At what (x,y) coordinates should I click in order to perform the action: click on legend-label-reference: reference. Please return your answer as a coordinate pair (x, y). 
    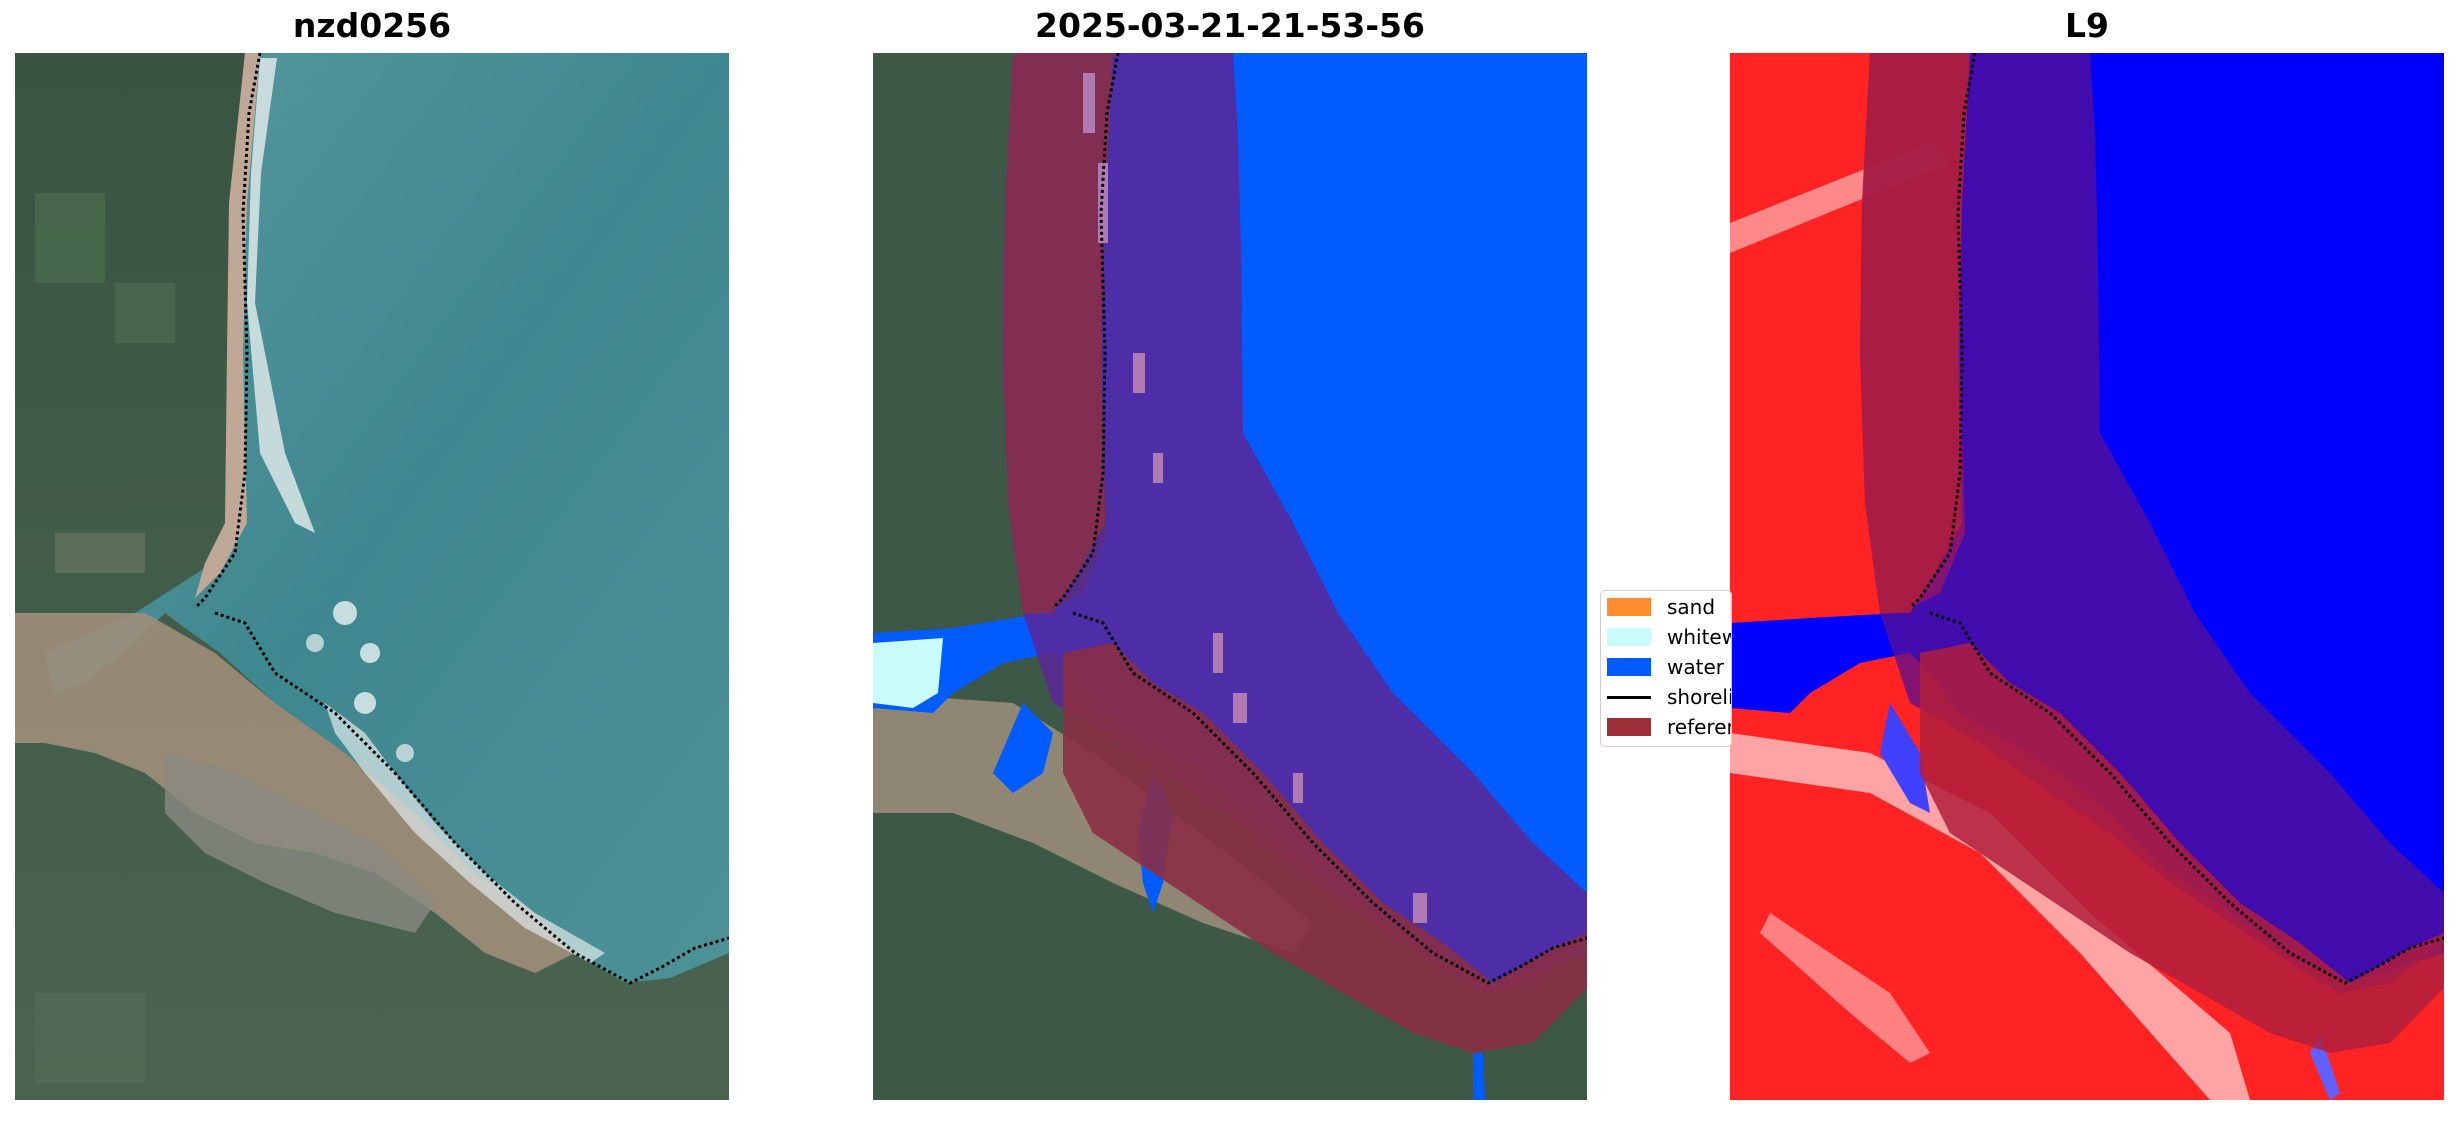
    Looking at the image, I should click on (1699, 727).